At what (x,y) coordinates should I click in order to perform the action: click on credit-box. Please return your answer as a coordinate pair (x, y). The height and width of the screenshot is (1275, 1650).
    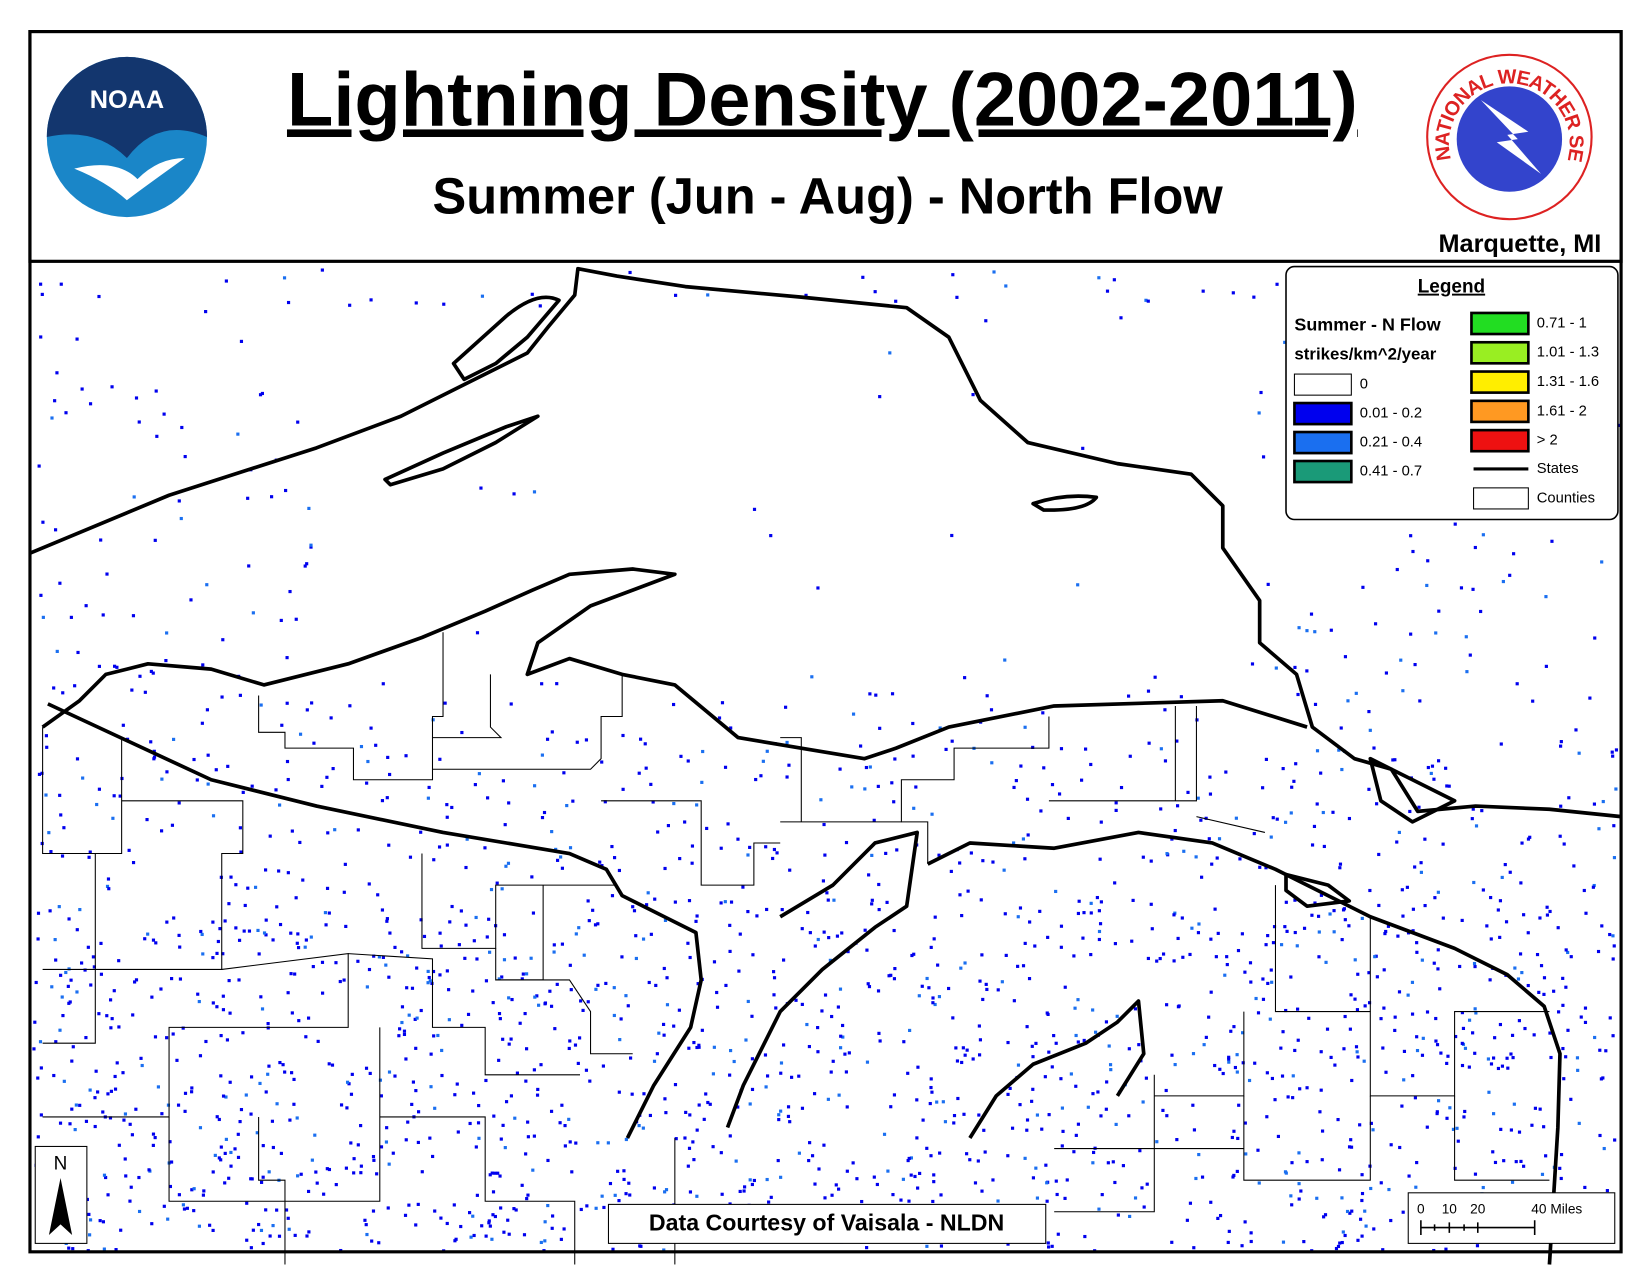
    Looking at the image, I should click on (827, 1223).